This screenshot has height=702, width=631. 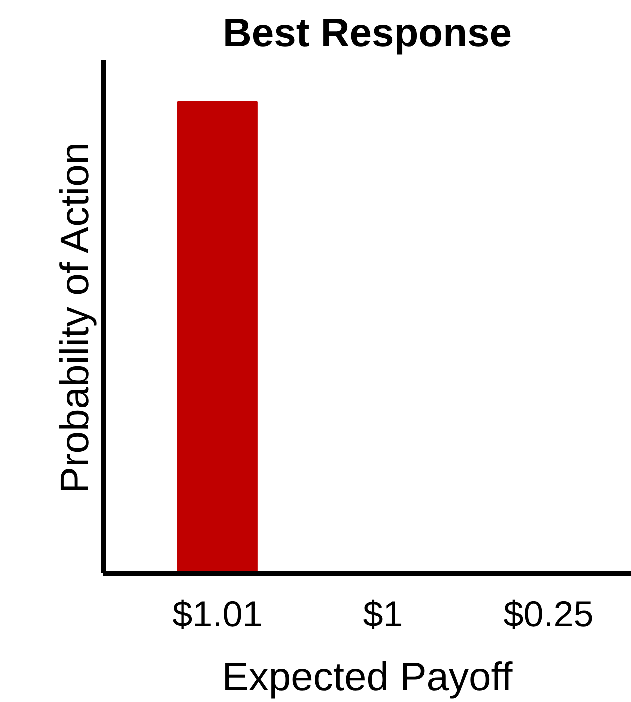 What do you see at coordinates (549, 614) in the screenshot?
I see `x-tick-label: $0.25` at bounding box center [549, 614].